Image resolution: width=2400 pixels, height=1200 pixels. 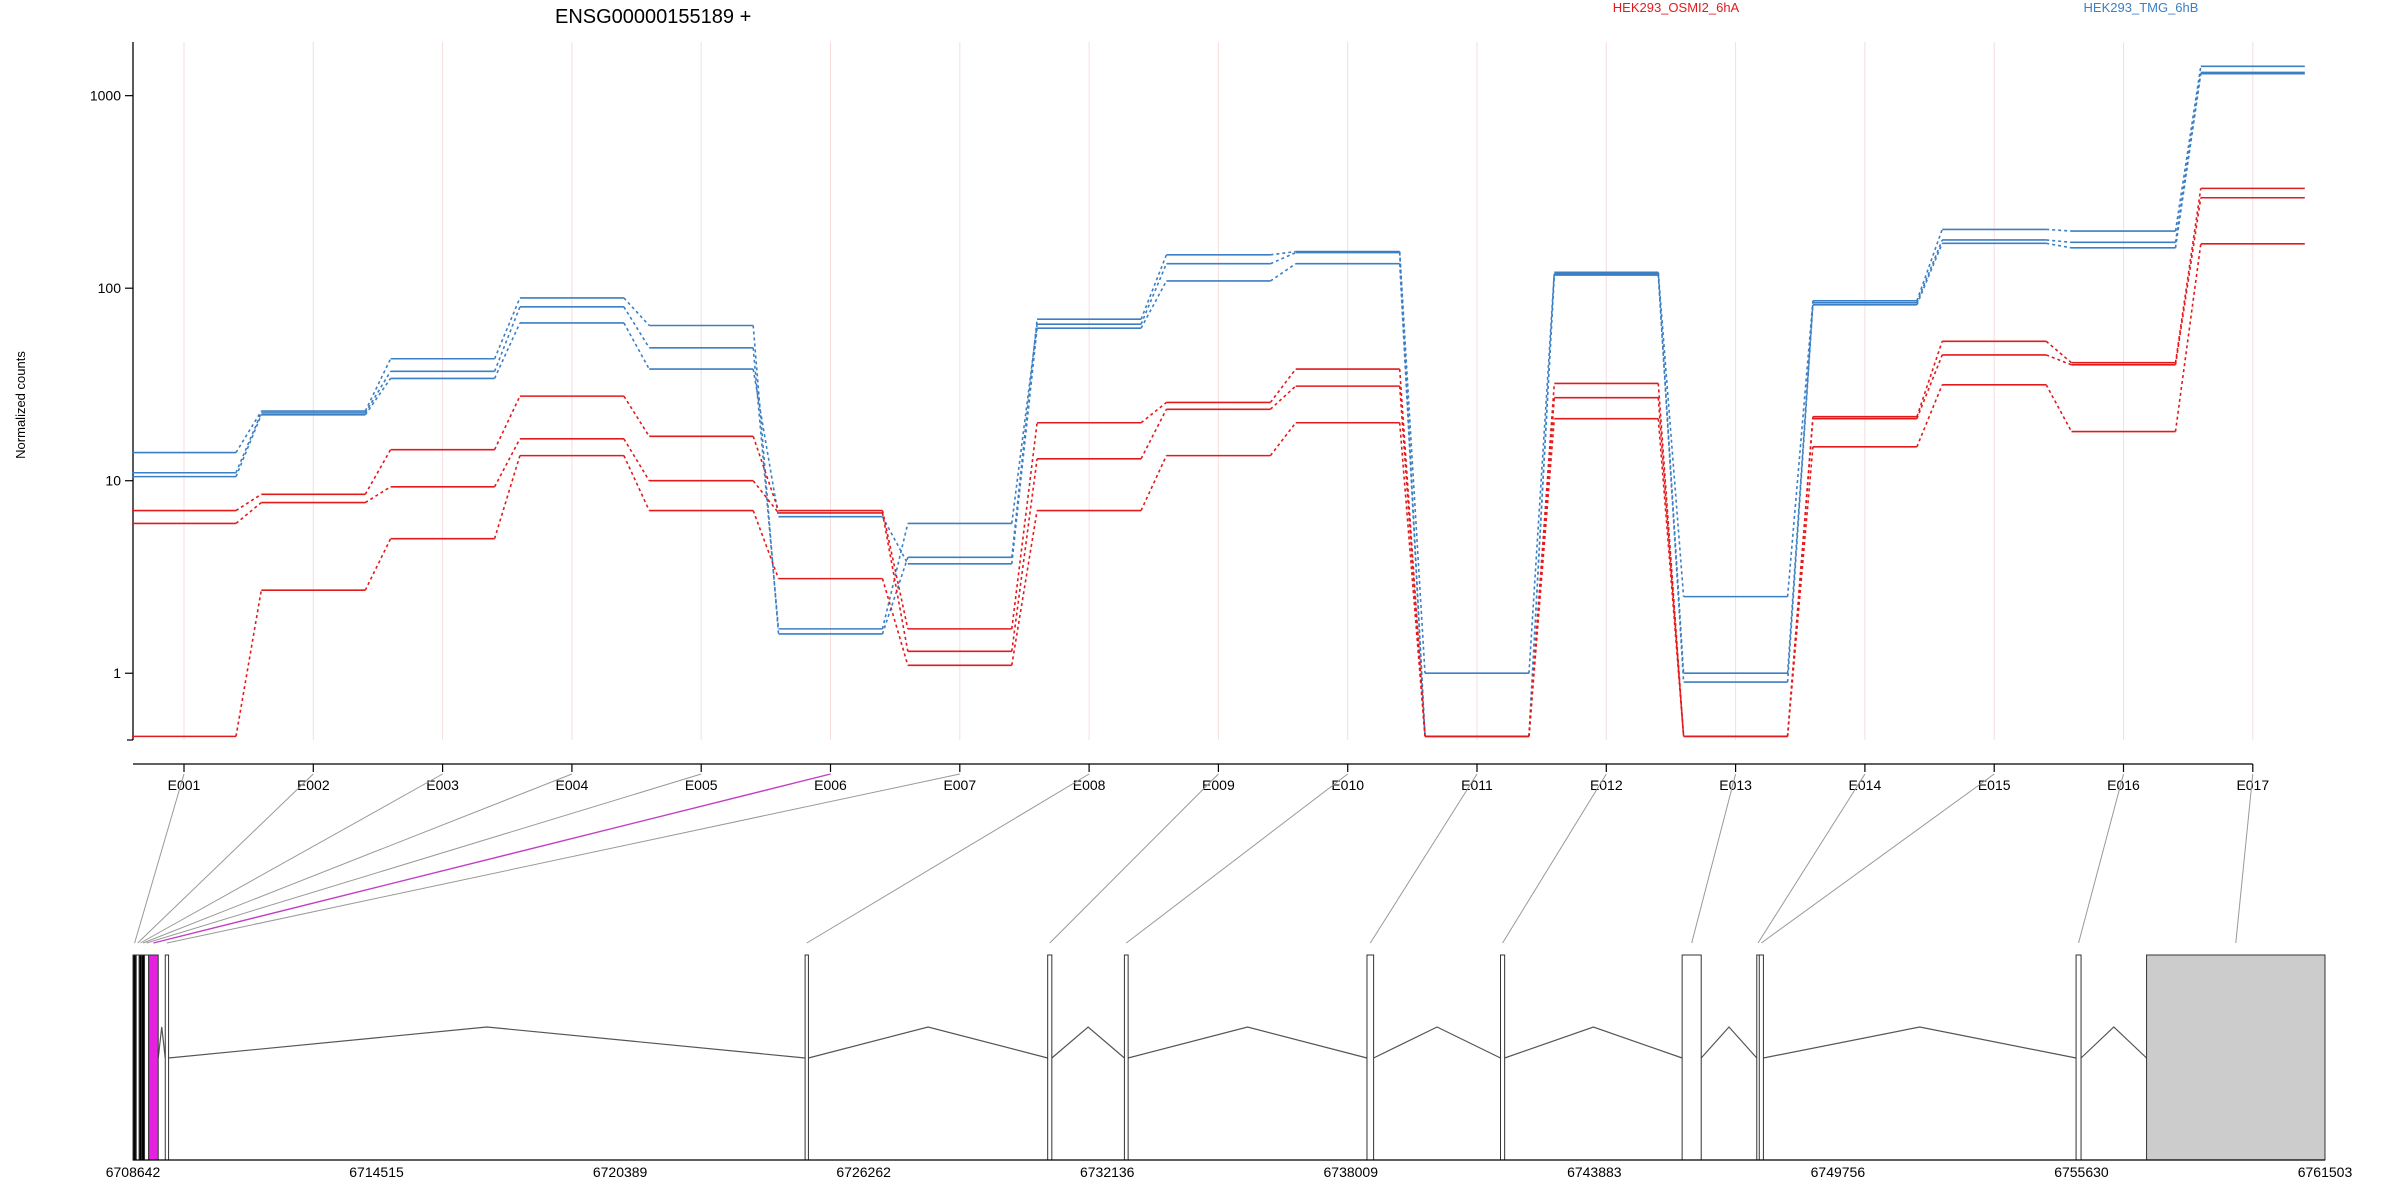 I want to click on x-tick-label: E002, so click(x=313, y=785).